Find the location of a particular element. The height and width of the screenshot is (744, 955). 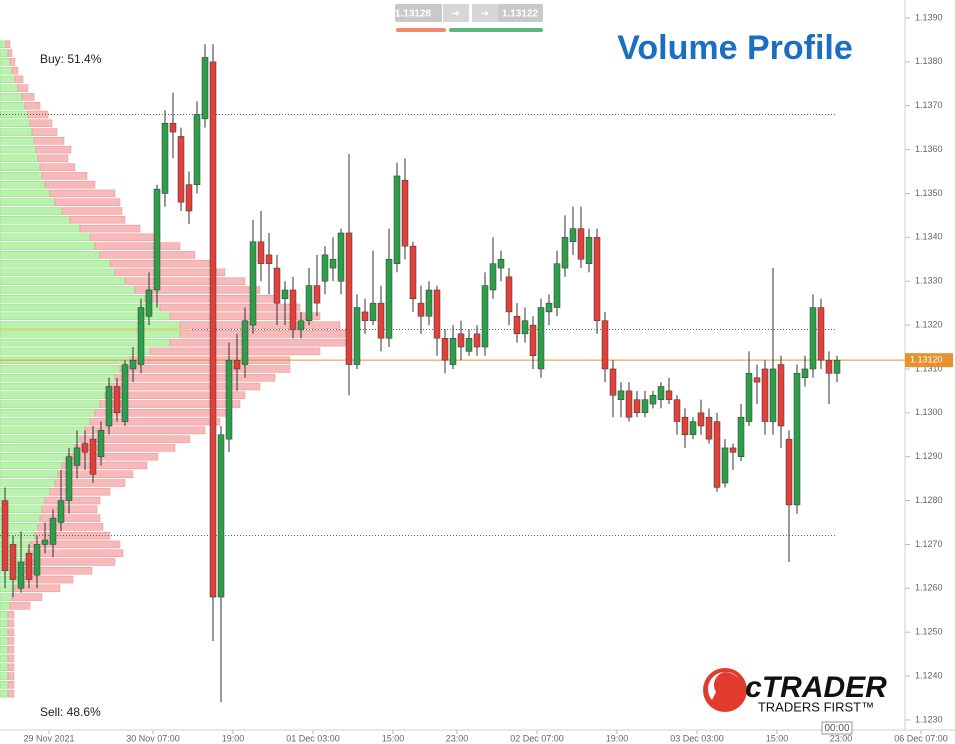

x-tick-label: 19:00 is located at coordinates (617, 738).